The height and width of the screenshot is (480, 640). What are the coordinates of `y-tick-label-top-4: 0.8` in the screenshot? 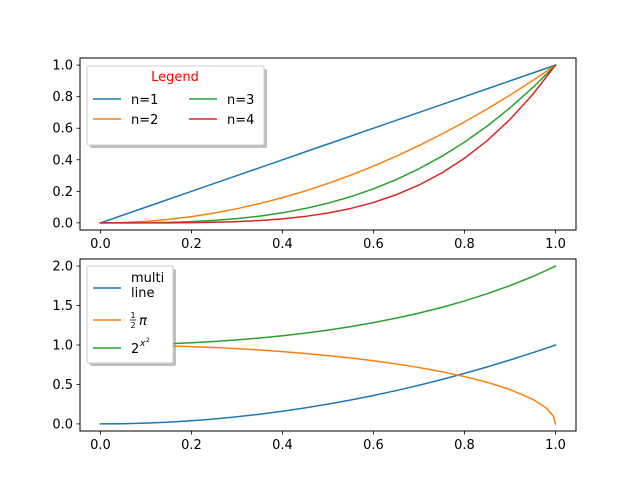 It's located at (62, 97).